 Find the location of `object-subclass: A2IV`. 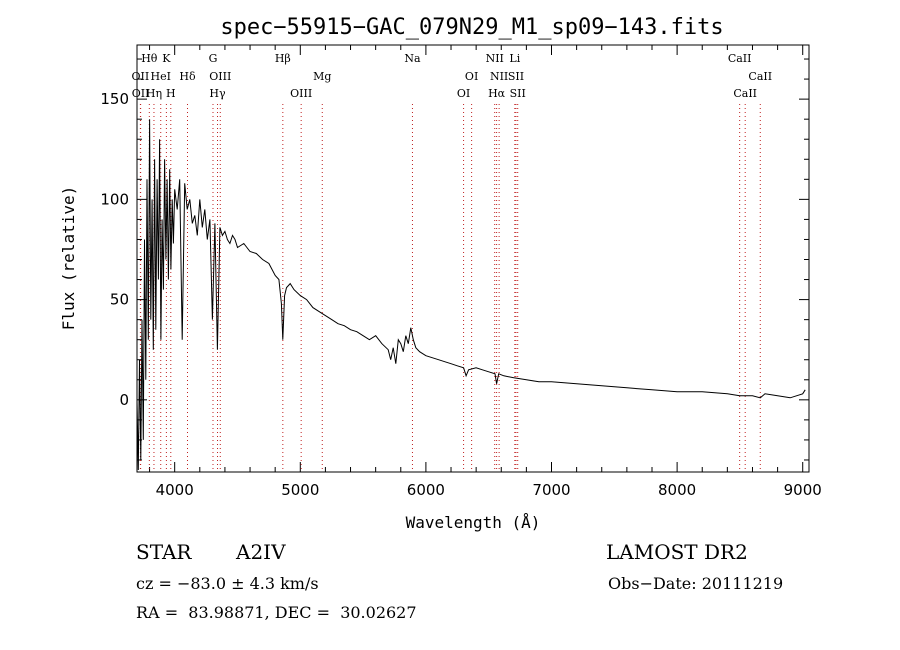

object-subclass: A2IV is located at coordinates (261, 552).